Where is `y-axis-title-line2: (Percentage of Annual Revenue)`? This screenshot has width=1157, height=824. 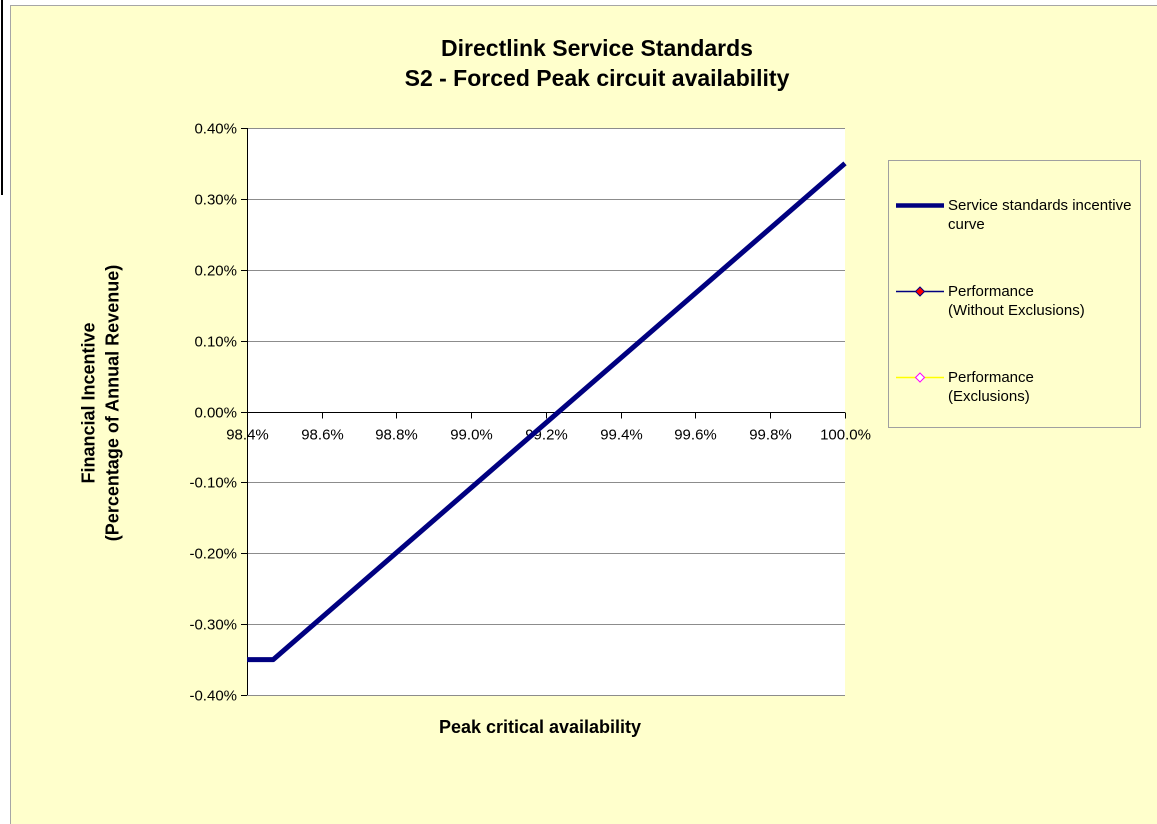 y-axis-title-line2: (Percentage of Annual Revenue) is located at coordinates (112, 403).